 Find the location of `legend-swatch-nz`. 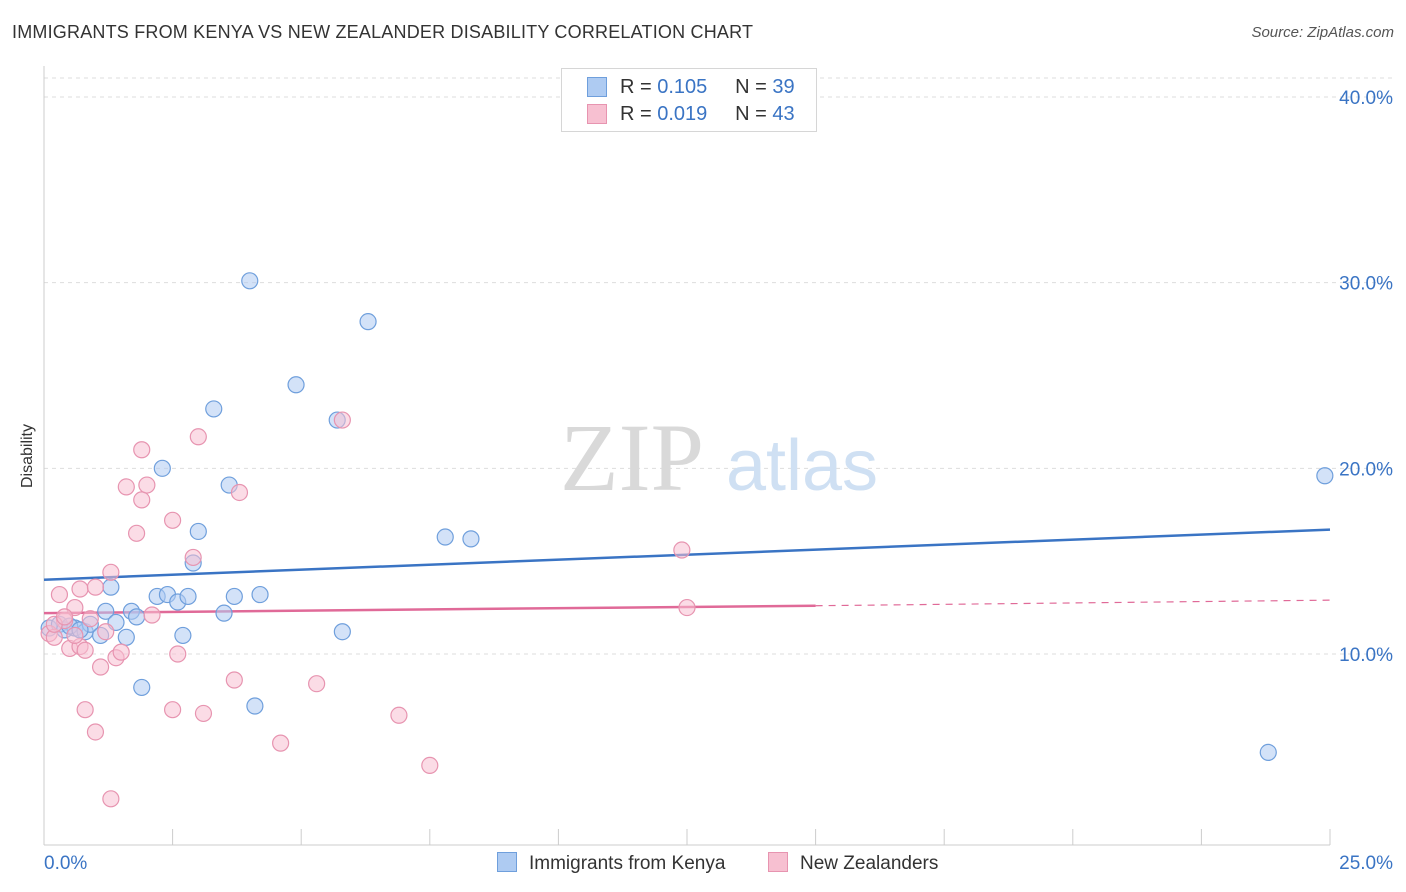

legend-swatch-nz is located at coordinates (597, 114).